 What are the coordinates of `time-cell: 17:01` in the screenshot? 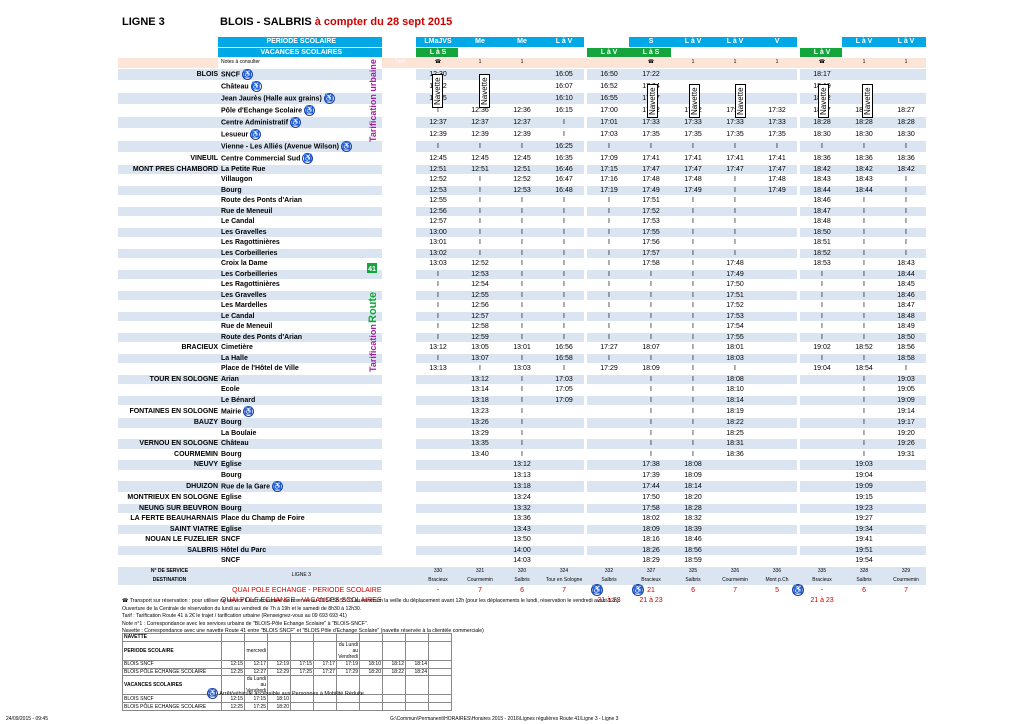 It's located at (607, 122).